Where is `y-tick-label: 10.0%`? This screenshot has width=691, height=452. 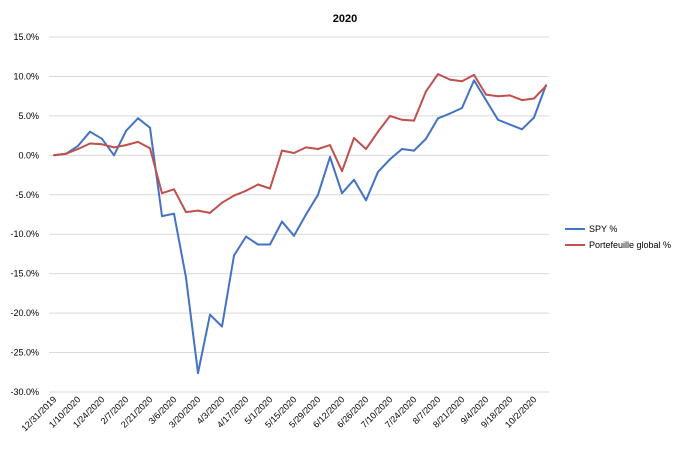 y-tick-label: 10.0% is located at coordinates (26, 76).